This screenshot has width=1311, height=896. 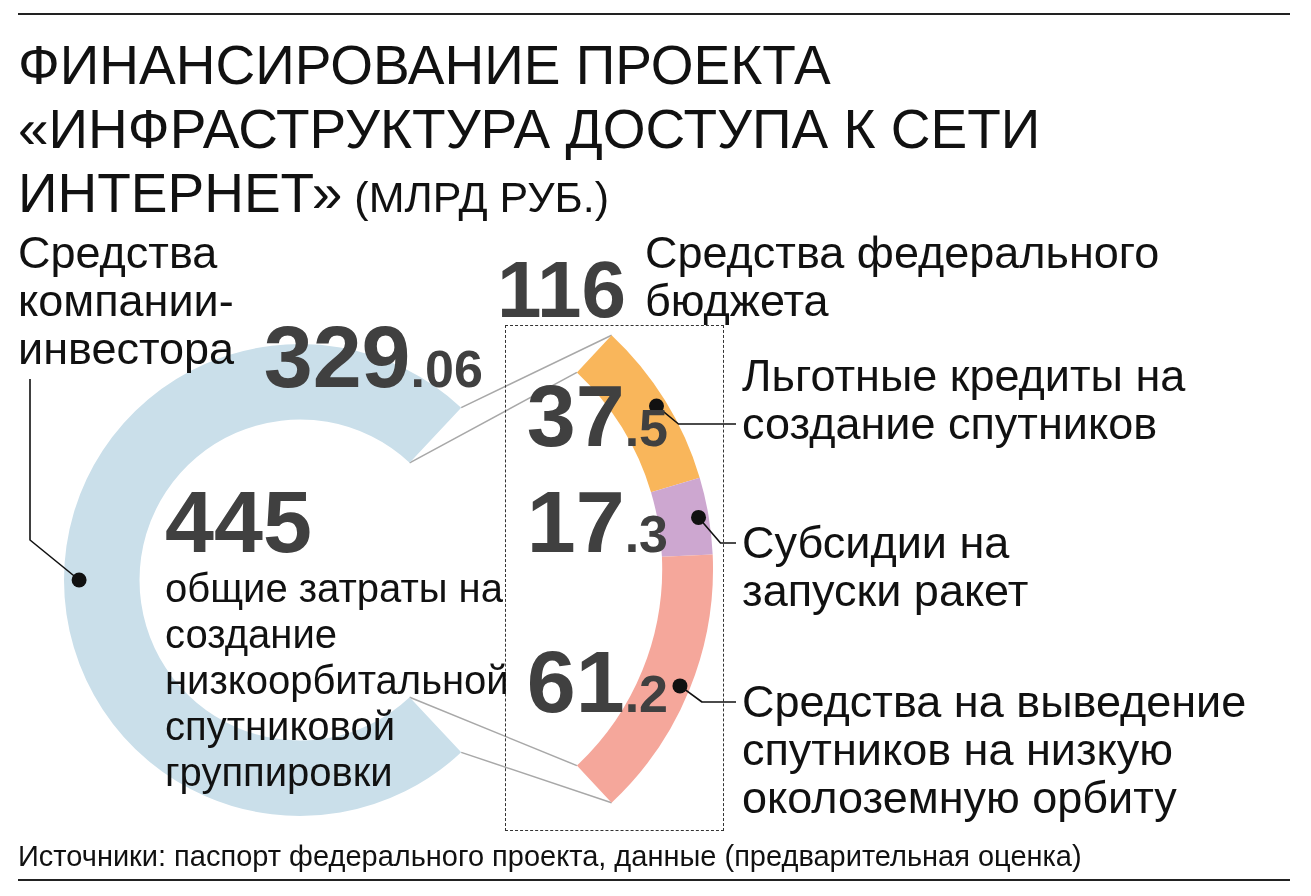 I want to click on data-label: 37.5, so click(x=597, y=415).